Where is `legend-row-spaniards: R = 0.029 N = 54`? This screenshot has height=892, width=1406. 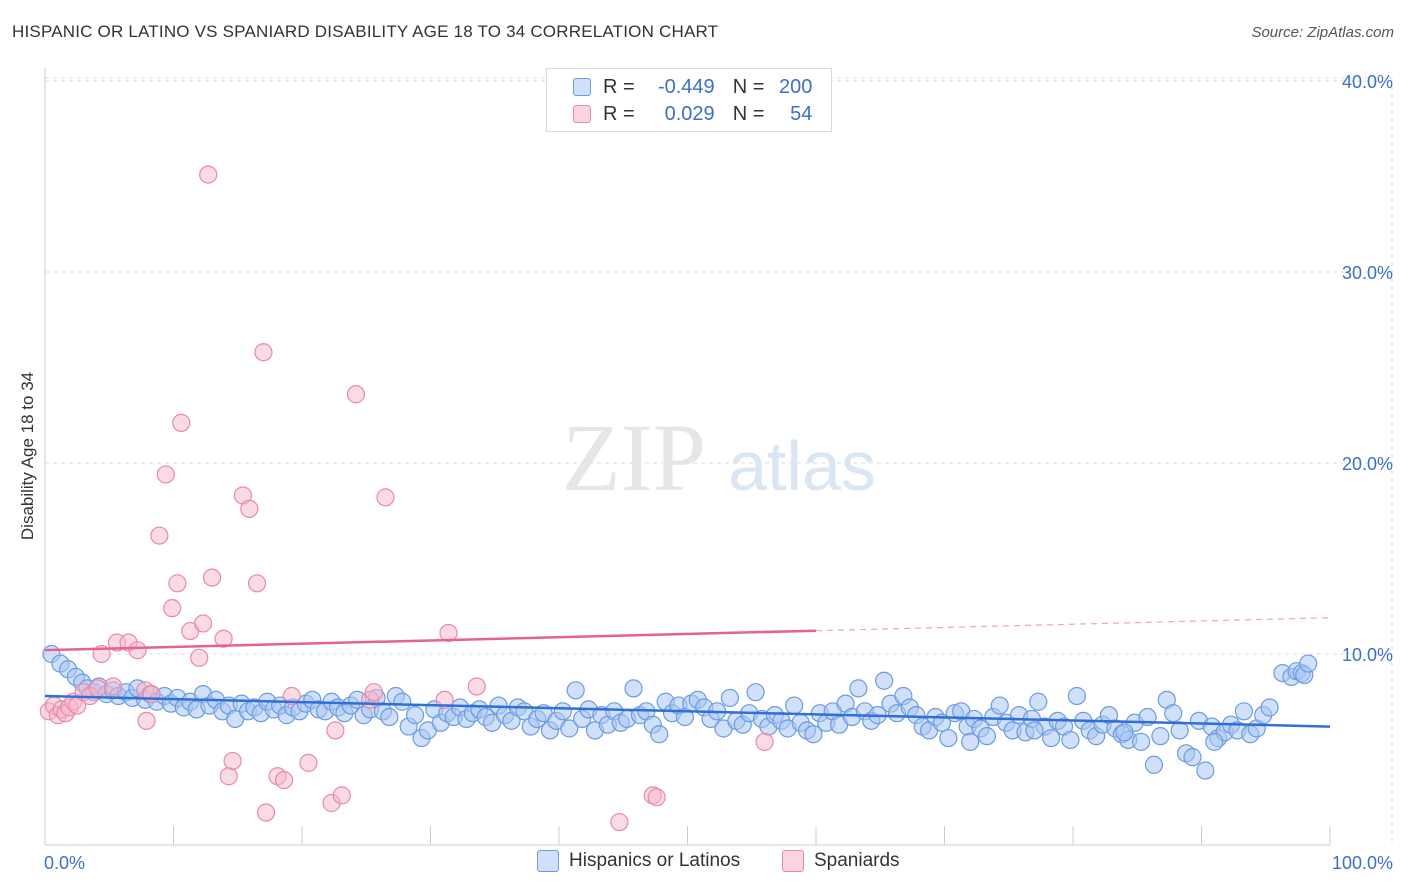 legend-row-spaniards: R = 0.029 N = 54 is located at coordinates (692, 114).